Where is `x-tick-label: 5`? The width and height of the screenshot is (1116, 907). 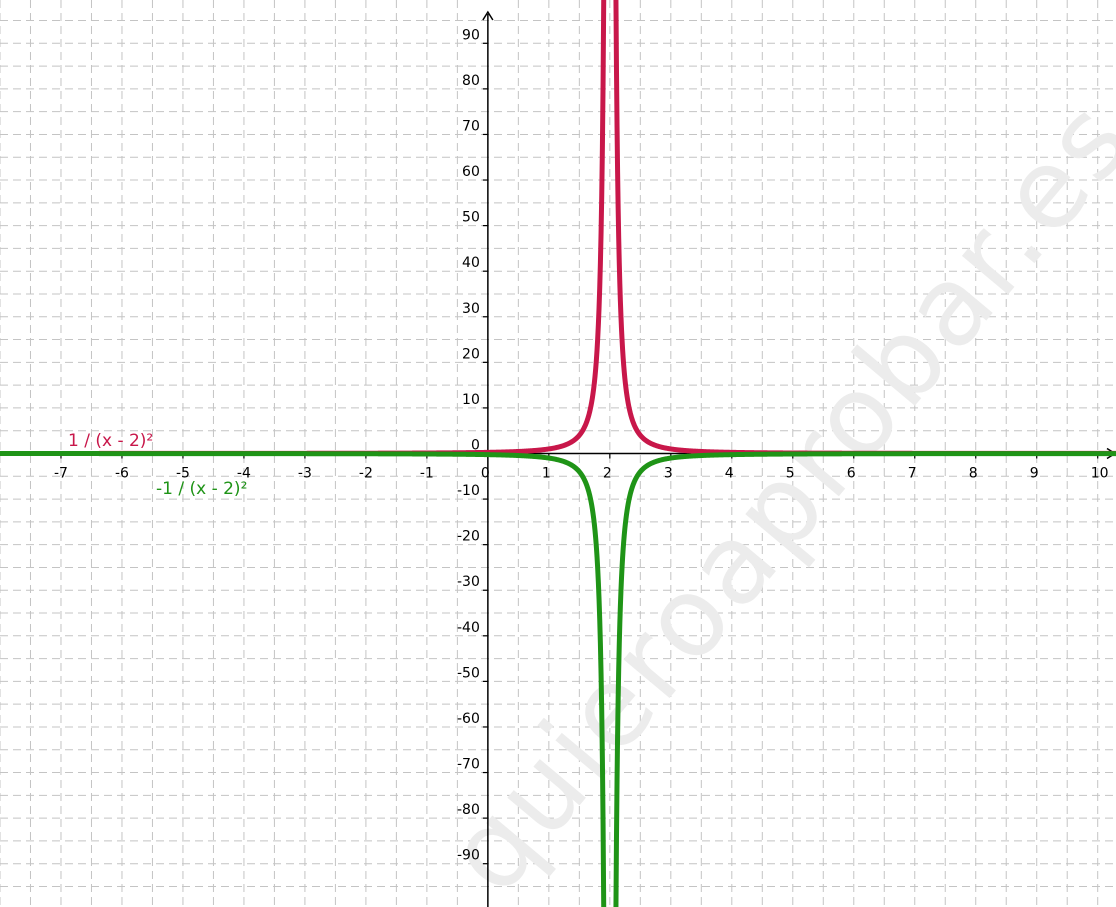
x-tick-label: 5 is located at coordinates (790, 474).